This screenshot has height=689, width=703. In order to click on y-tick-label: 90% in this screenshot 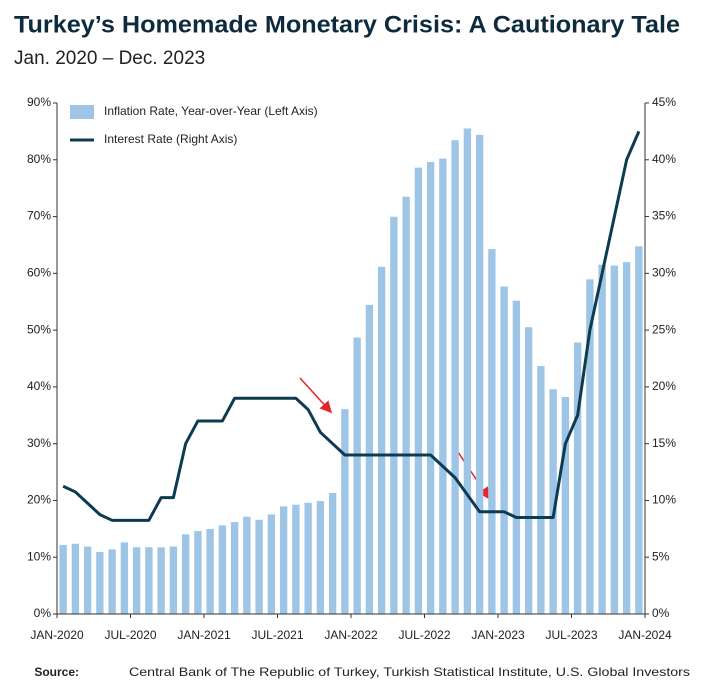, I will do `click(39, 102)`.